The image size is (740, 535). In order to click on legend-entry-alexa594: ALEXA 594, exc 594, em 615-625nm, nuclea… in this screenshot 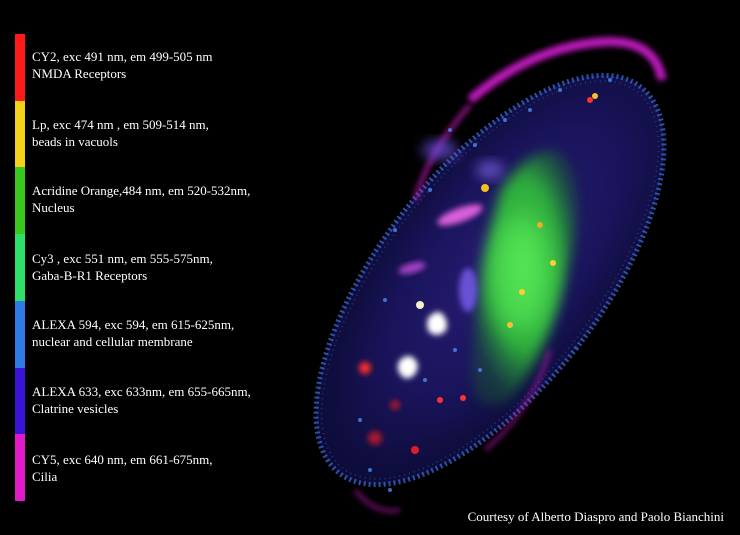, I will do `click(182, 333)`.